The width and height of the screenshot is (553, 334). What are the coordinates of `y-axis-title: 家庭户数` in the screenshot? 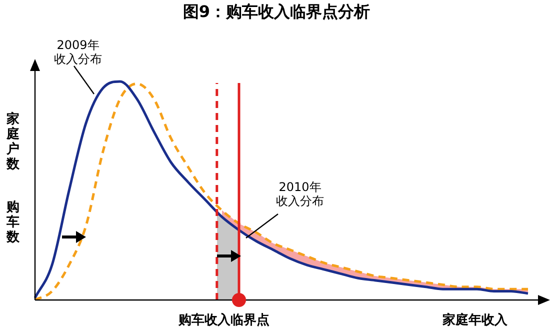 It's located at (13, 142).